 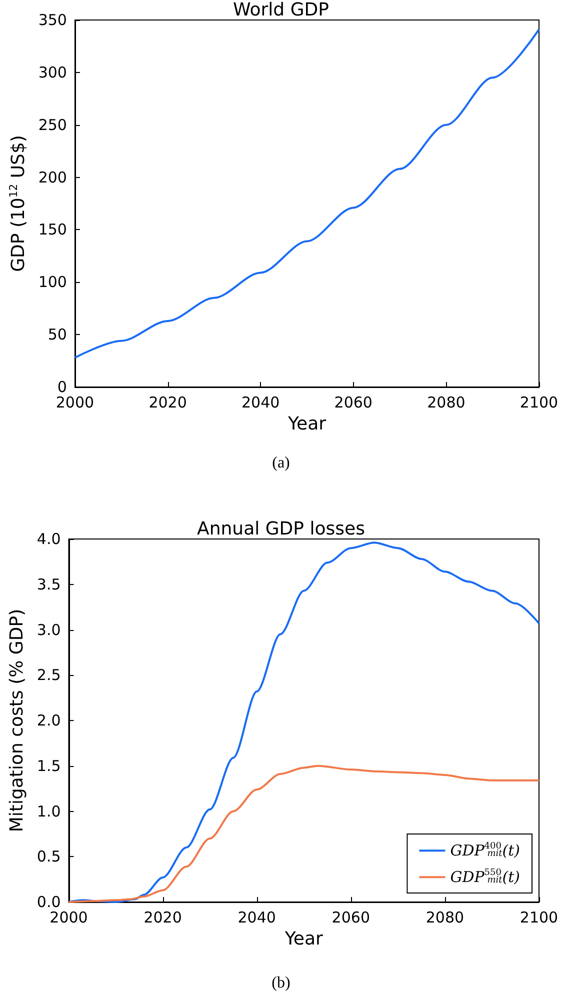 I want to click on y-tick-label: 1.5, so click(x=48, y=765).